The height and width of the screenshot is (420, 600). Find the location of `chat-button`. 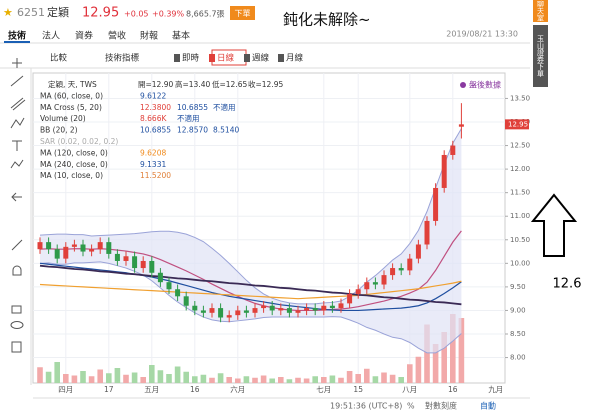

chat-button is located at coordinates (540, 11).